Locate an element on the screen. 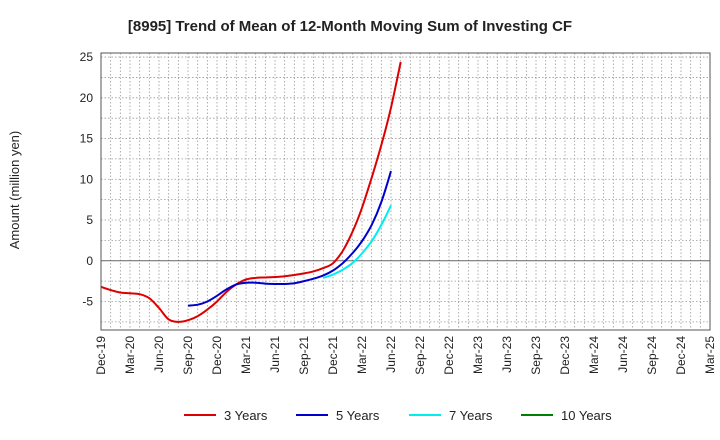  legend-label: 10 Years is located at coordinates (586, 415).